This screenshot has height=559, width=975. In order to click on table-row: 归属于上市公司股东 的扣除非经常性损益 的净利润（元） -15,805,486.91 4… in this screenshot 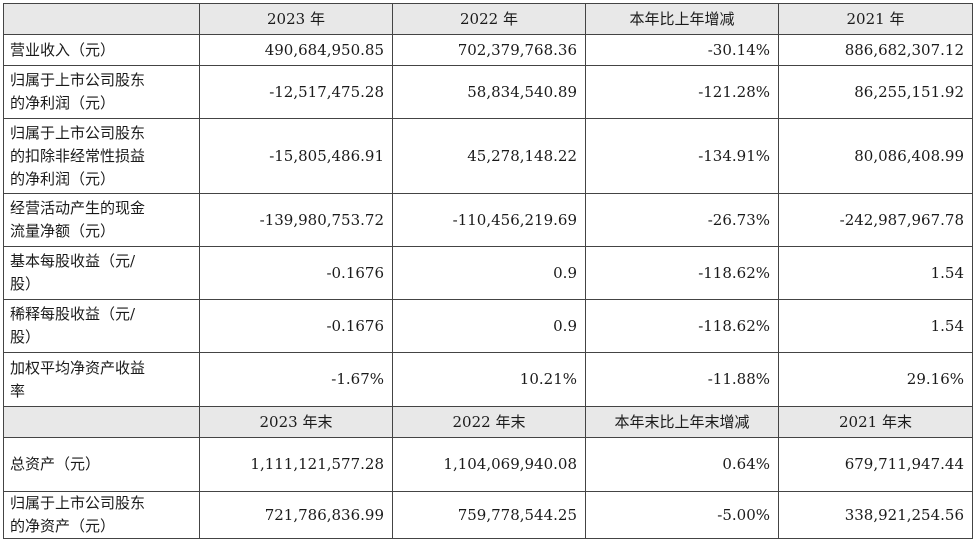, I will do `click(488, 156)`.